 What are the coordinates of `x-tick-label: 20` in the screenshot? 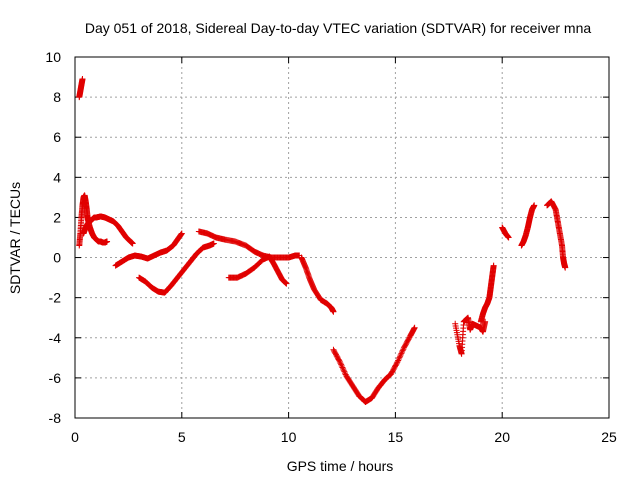 It's located at (502, 437).